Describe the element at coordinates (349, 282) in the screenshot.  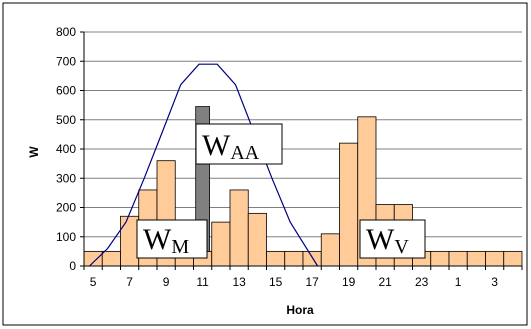
I see `x-tick-label: 19` at that location.